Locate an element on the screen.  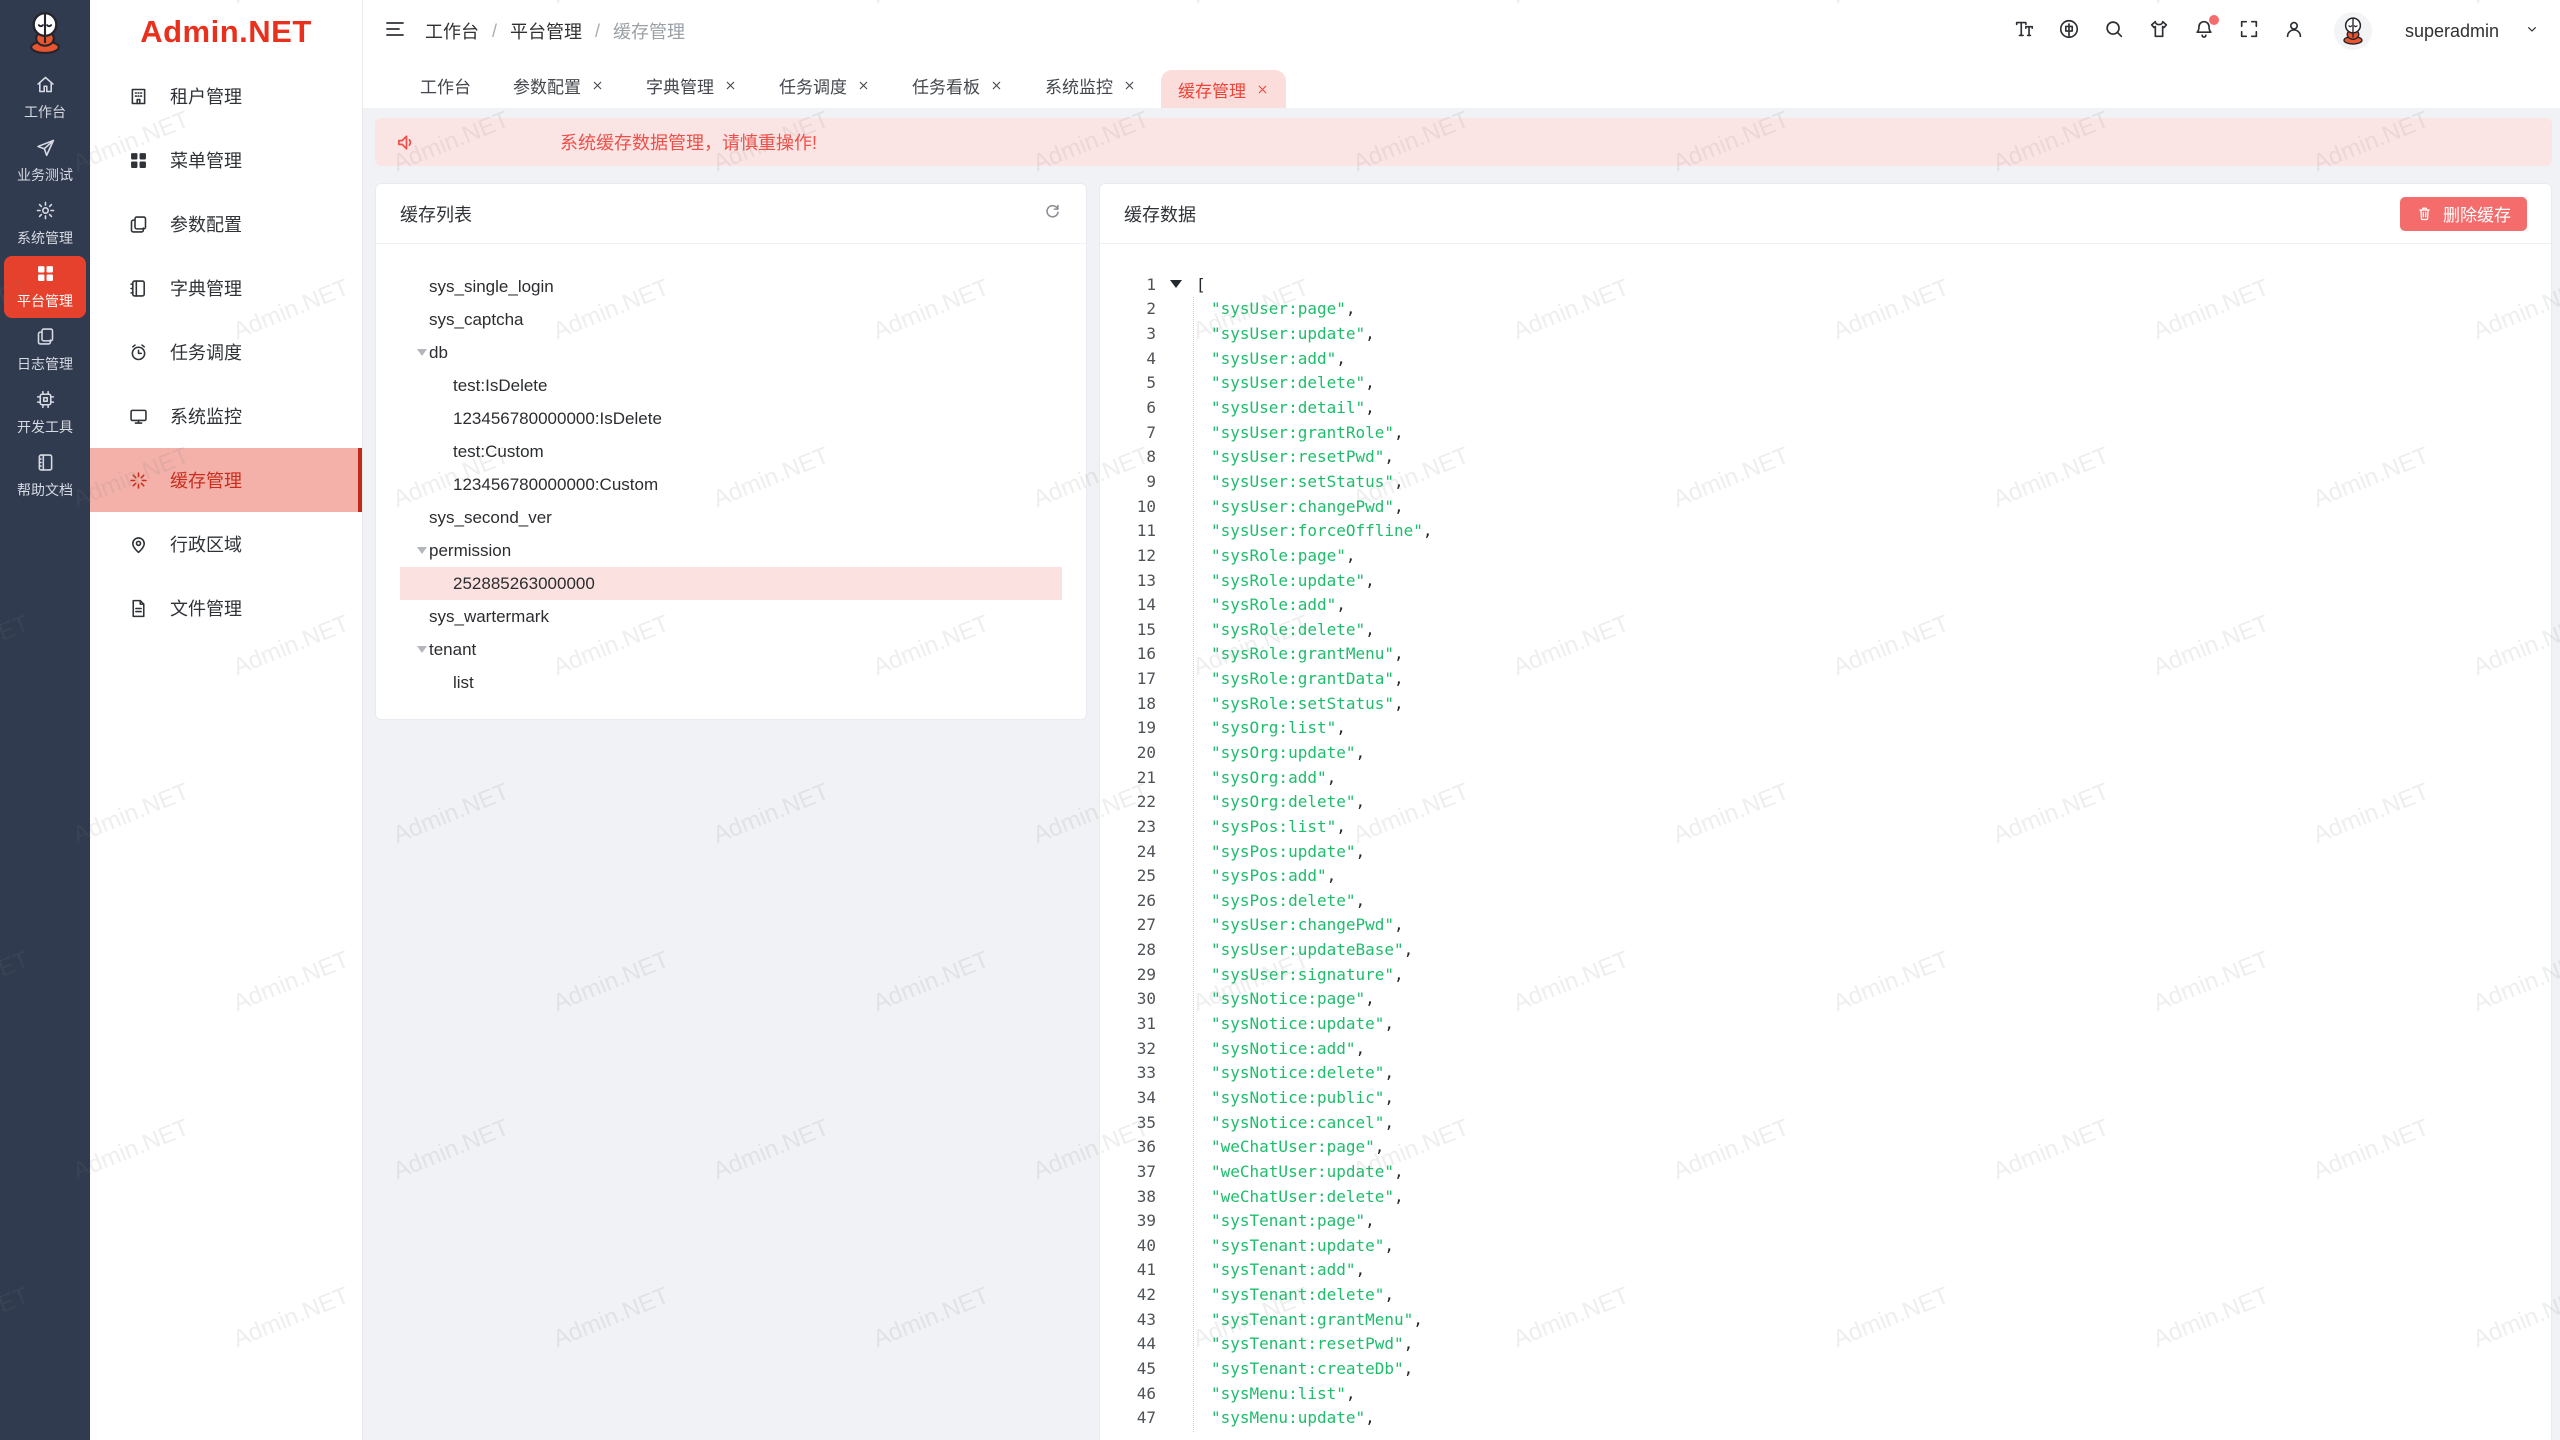
tree-node-11: tenant is located at coordinates (731, 649).